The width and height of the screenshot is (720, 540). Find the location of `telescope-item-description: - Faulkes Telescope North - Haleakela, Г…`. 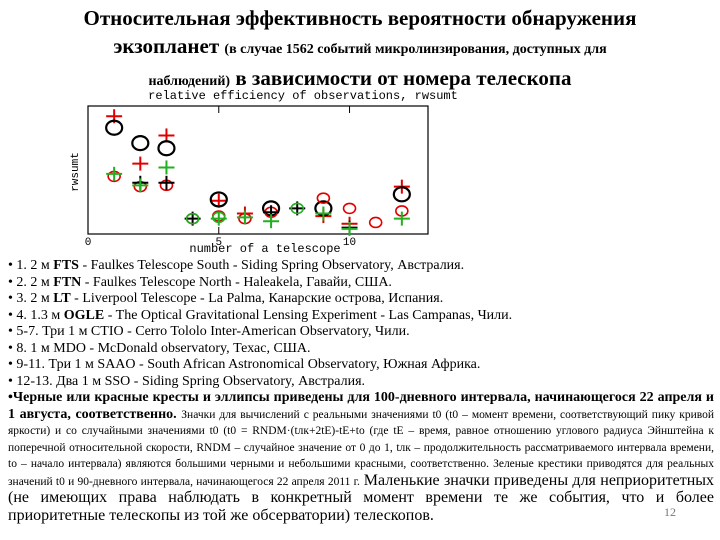

telescope-item-description: - Faulkes Telescope North - Haleakela, Г… is located at coordinates (236, 282).